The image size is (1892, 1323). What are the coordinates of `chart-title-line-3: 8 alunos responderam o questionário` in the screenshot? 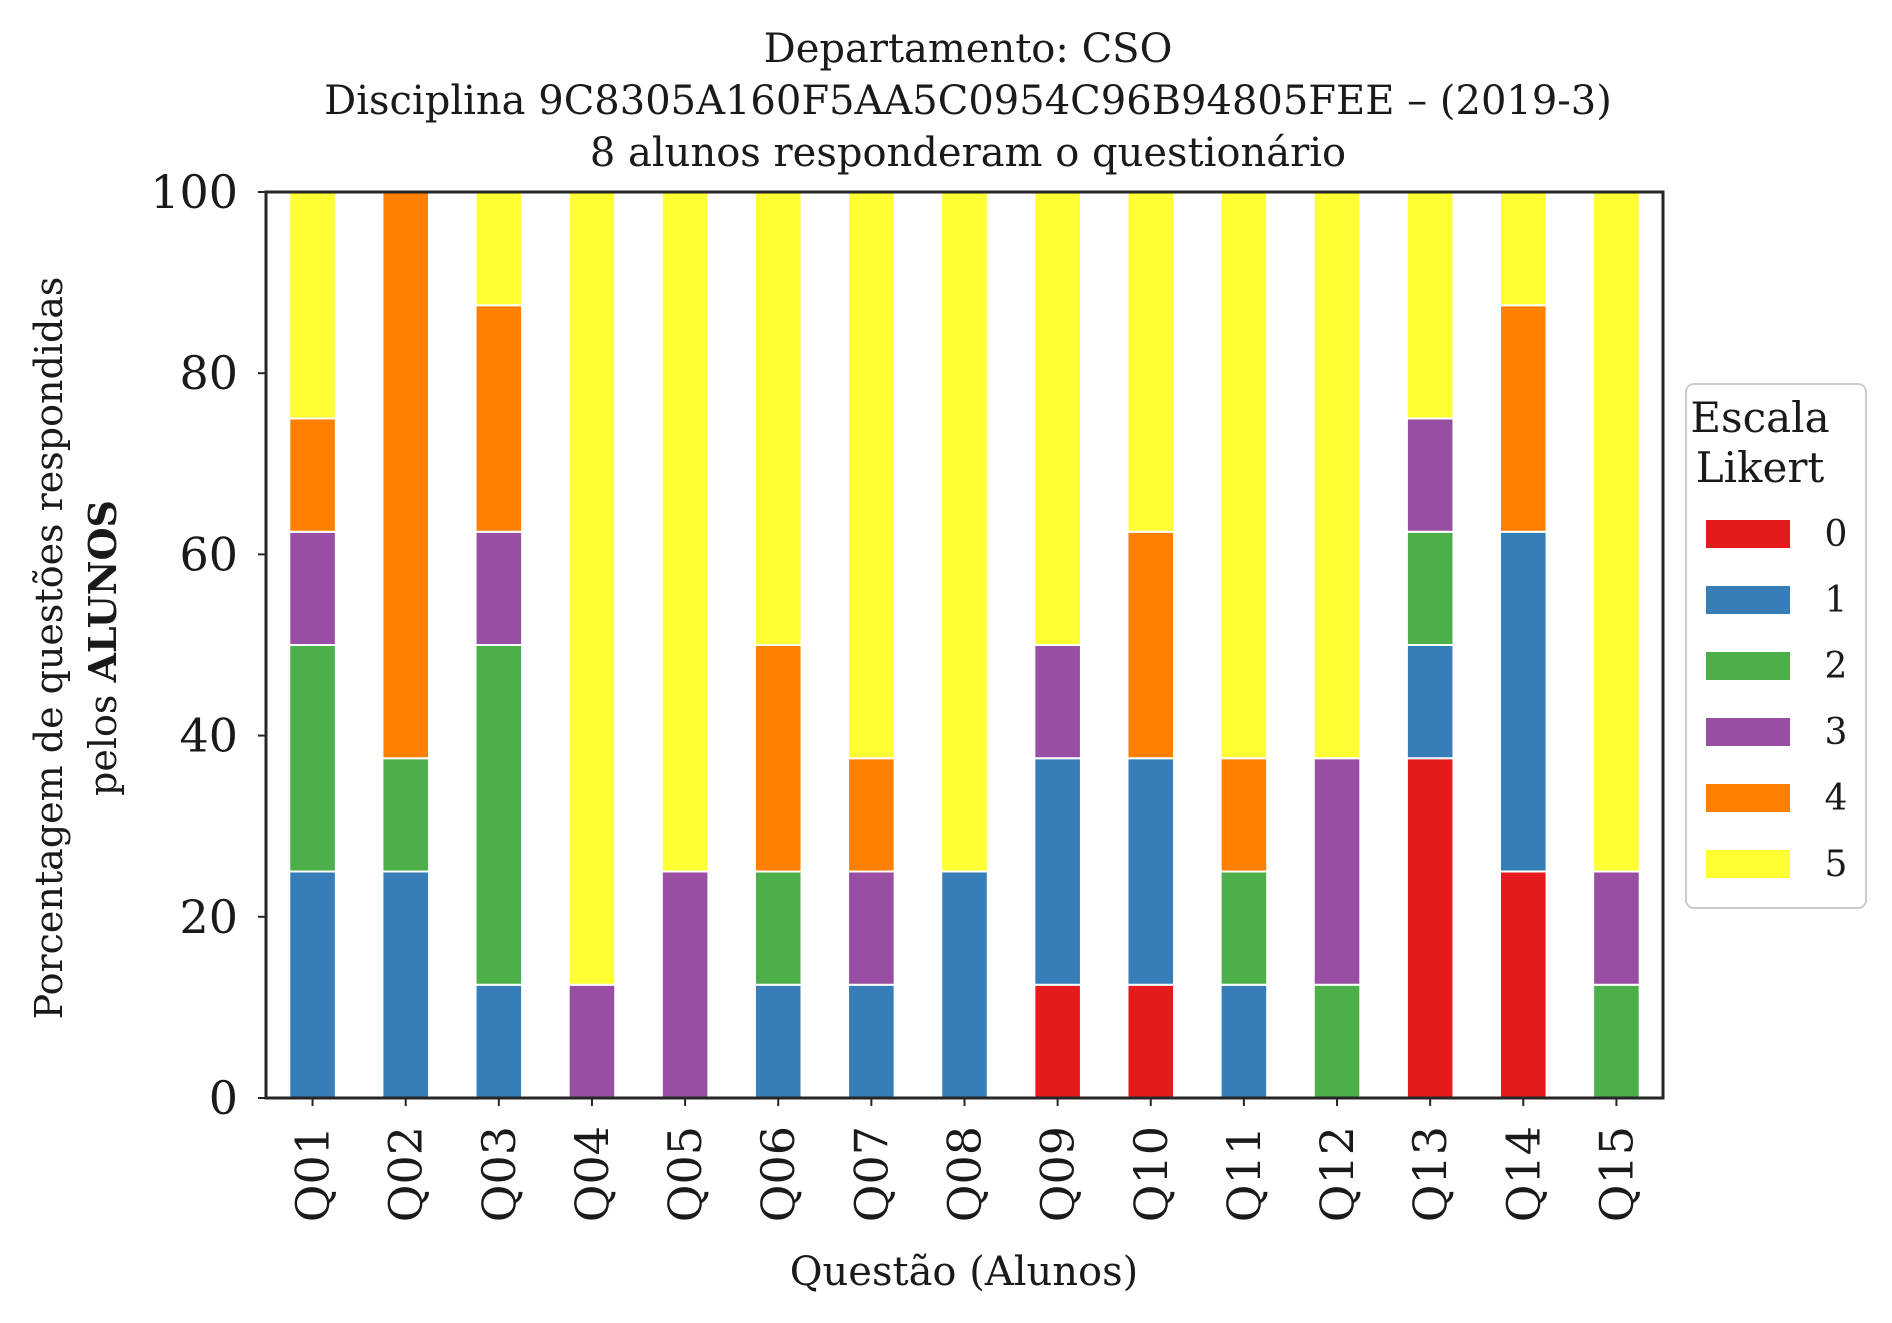 It's located at (968, 153).